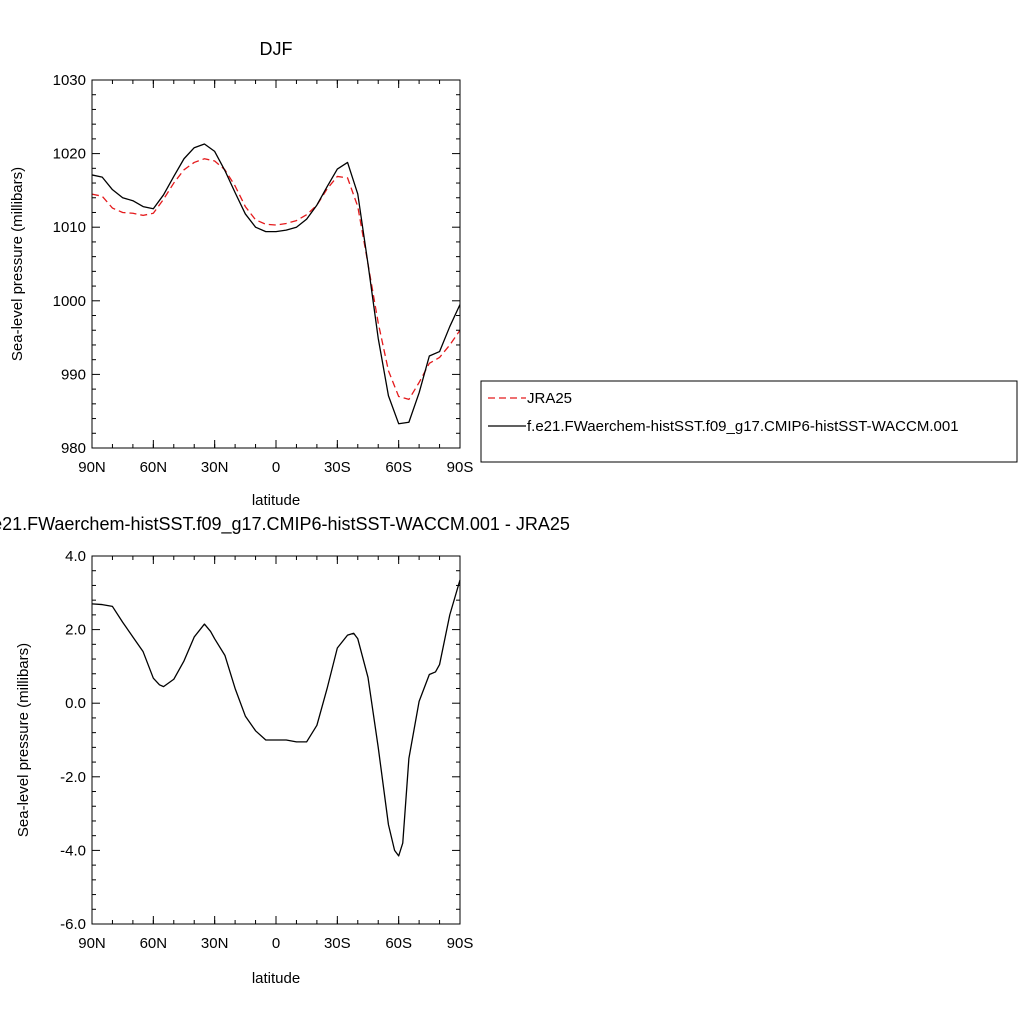  I want to click on legend-label-jra25: JRA25, so click(549, 398).